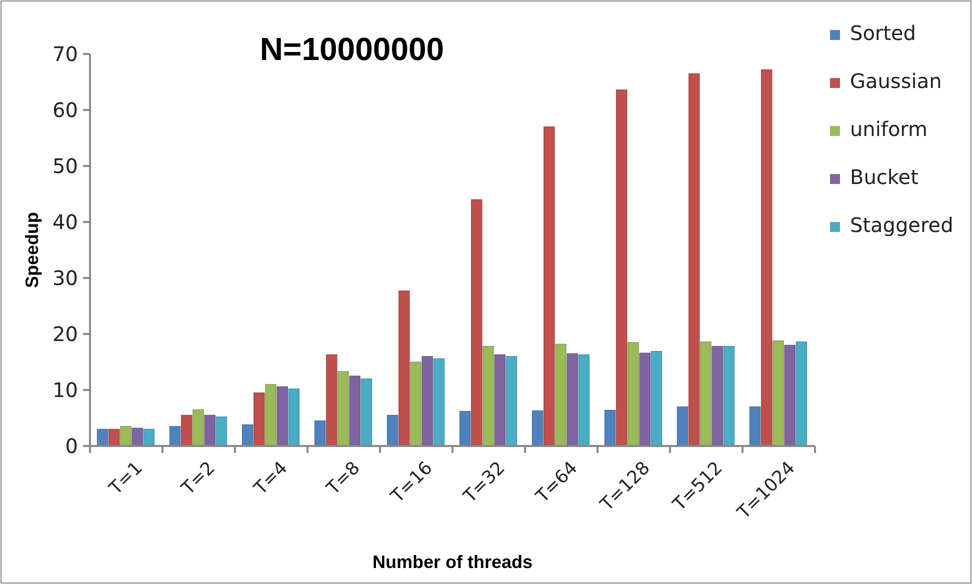 This screenshot has height=584, width=972. I want to click on x-tick-label: T=2, so click(198, 479).